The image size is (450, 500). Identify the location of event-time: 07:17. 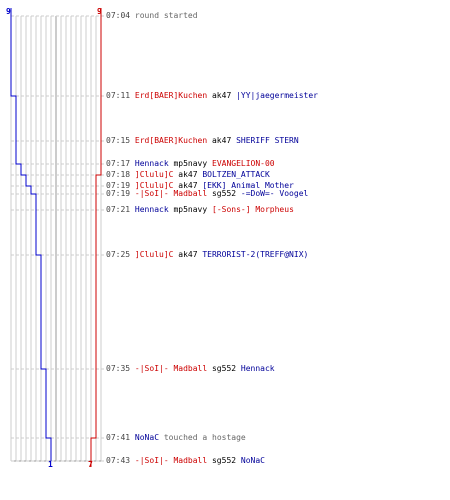
(118, 163).